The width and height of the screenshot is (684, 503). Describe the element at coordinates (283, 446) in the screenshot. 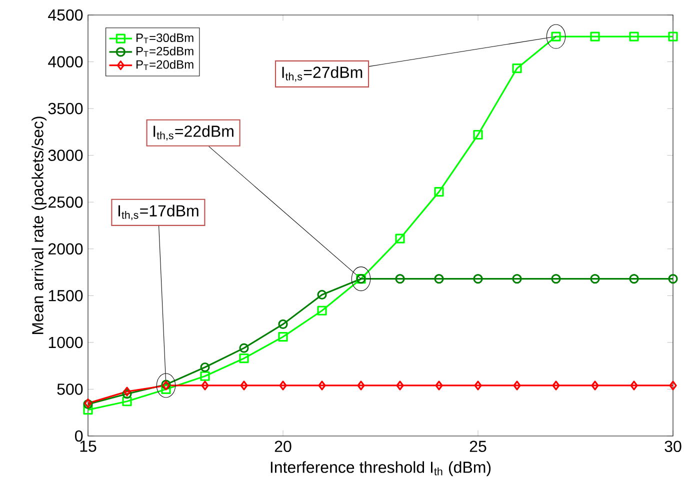

I see `x-tick-label: 20` at that location.